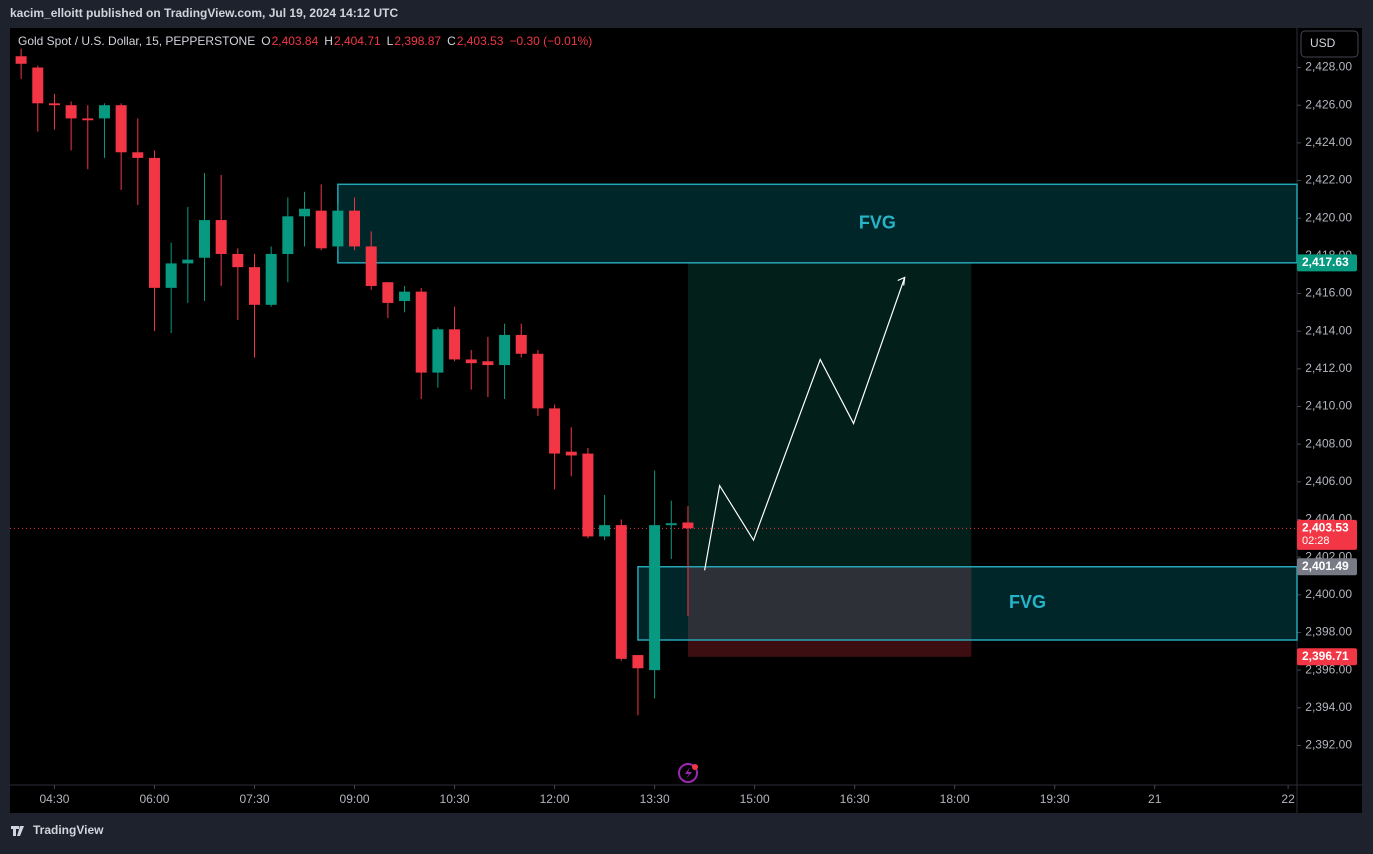  I want to click on ohlc-value: 2,404.71, so click(357, 41).